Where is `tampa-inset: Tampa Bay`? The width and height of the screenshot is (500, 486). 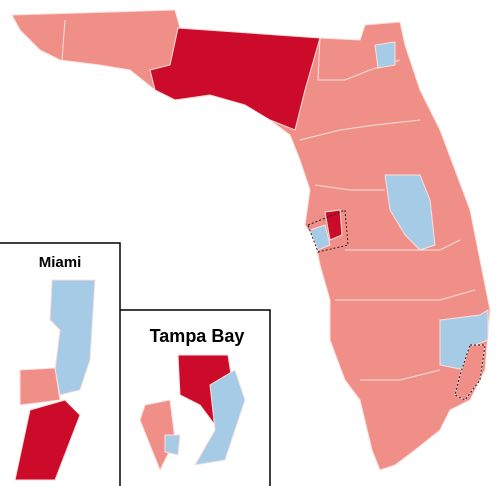
tampa-inset: Tampa Bay is located at coordinates (195, 397).